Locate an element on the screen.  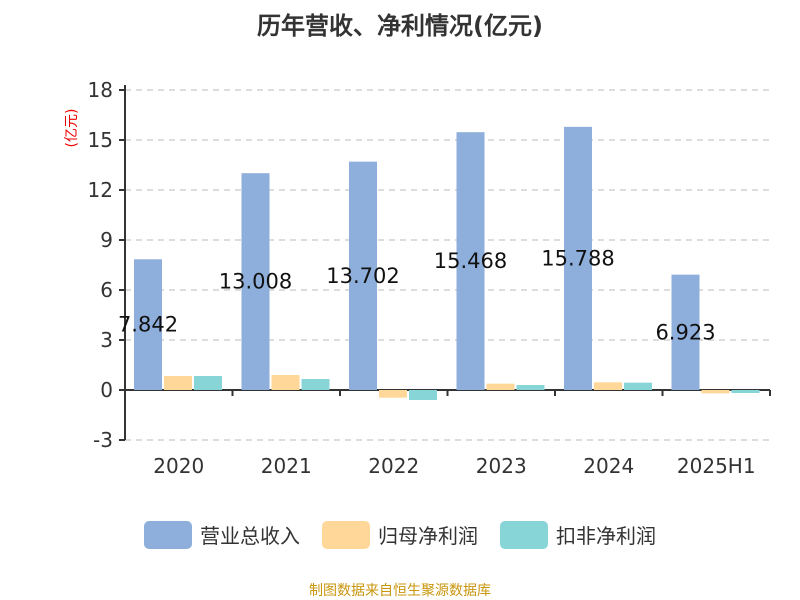
legend-item-revenue: 营业总收入 is located at coordinates (222, 534).